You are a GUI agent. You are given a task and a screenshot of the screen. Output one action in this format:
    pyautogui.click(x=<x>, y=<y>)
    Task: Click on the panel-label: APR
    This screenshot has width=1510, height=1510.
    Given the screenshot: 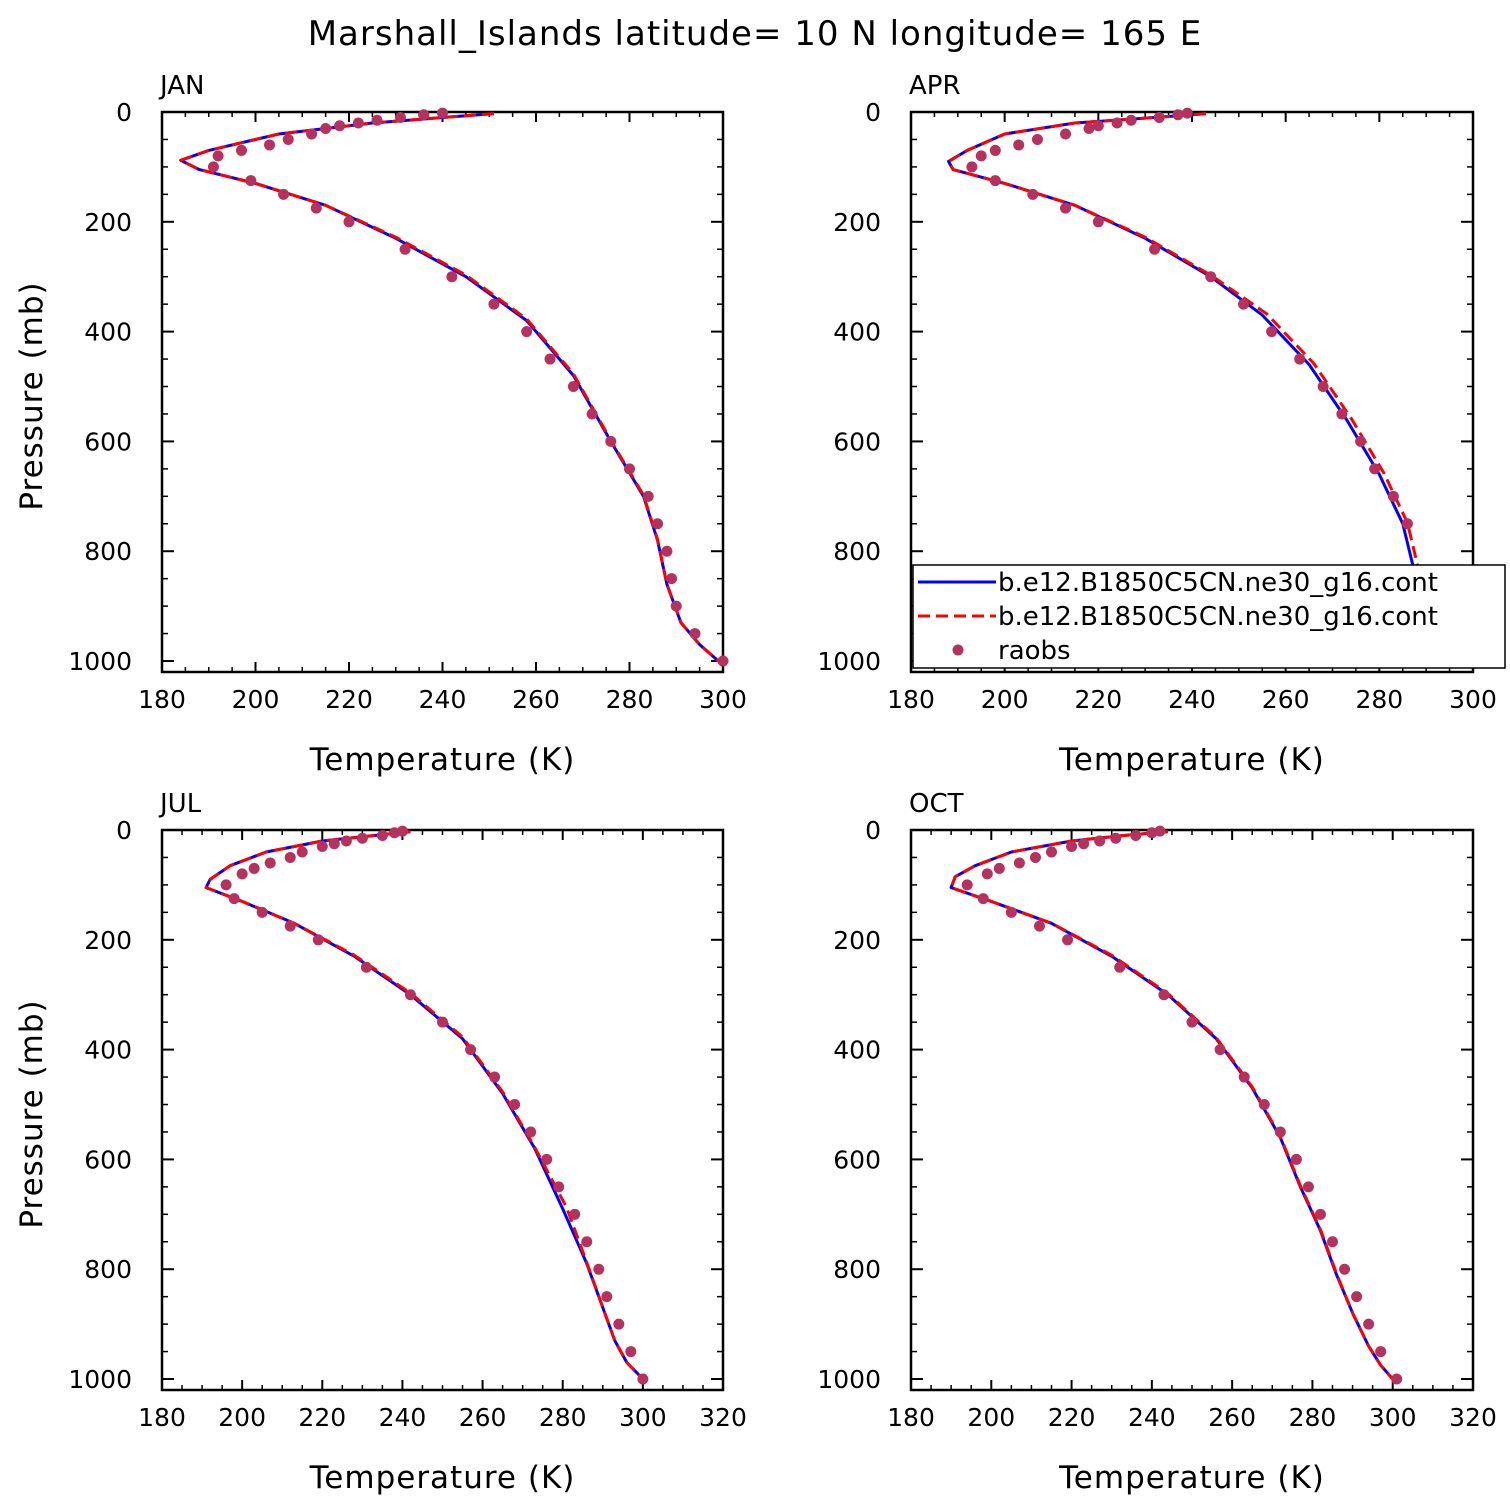 What is the action you would take?
    pyautogui.click(x=935, y=86)
    